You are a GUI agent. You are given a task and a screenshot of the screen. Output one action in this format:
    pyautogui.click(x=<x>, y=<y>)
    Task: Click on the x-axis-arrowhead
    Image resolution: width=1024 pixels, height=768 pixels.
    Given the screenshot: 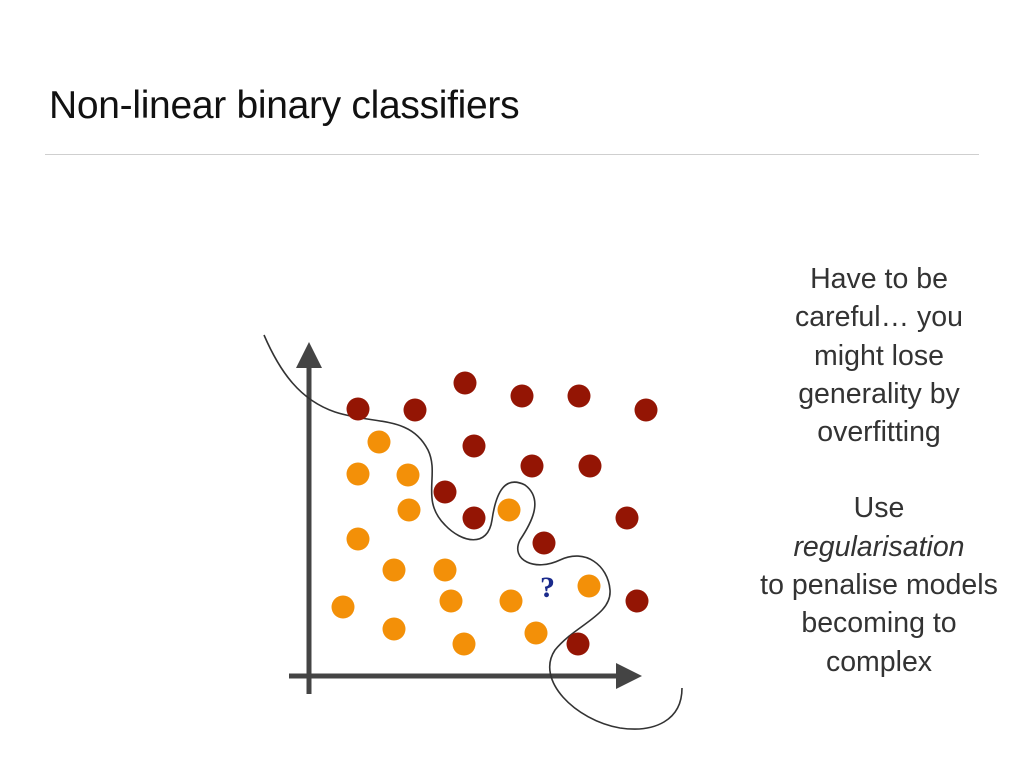 What is the action you would take?
    pyautogui.click(x=629, y=676)
    